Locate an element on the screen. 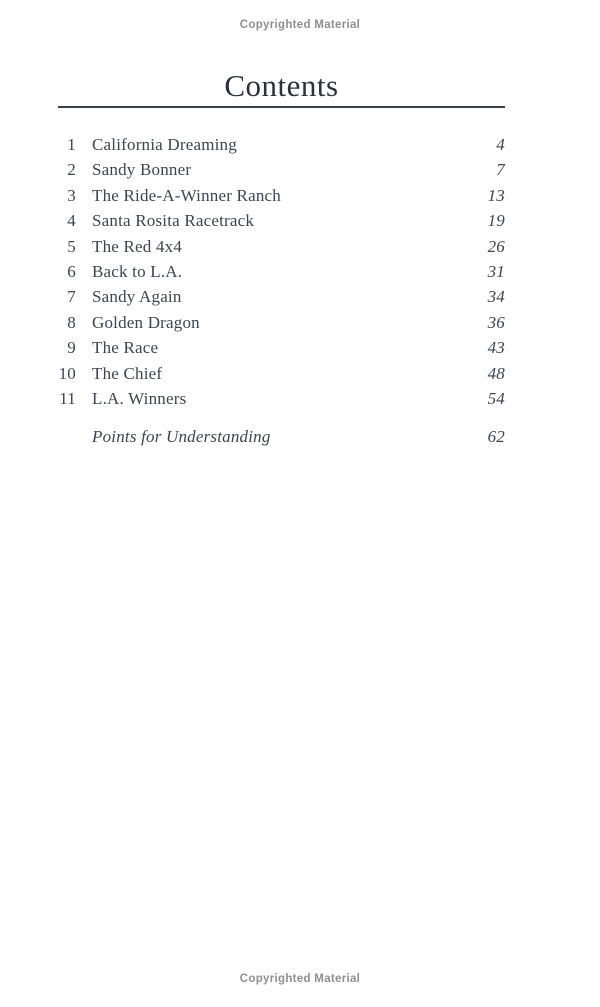 Image resolution: width=600 pixels, height=1007 pixels. chapter-page-number: 36 is located at coordinates (496, 322).